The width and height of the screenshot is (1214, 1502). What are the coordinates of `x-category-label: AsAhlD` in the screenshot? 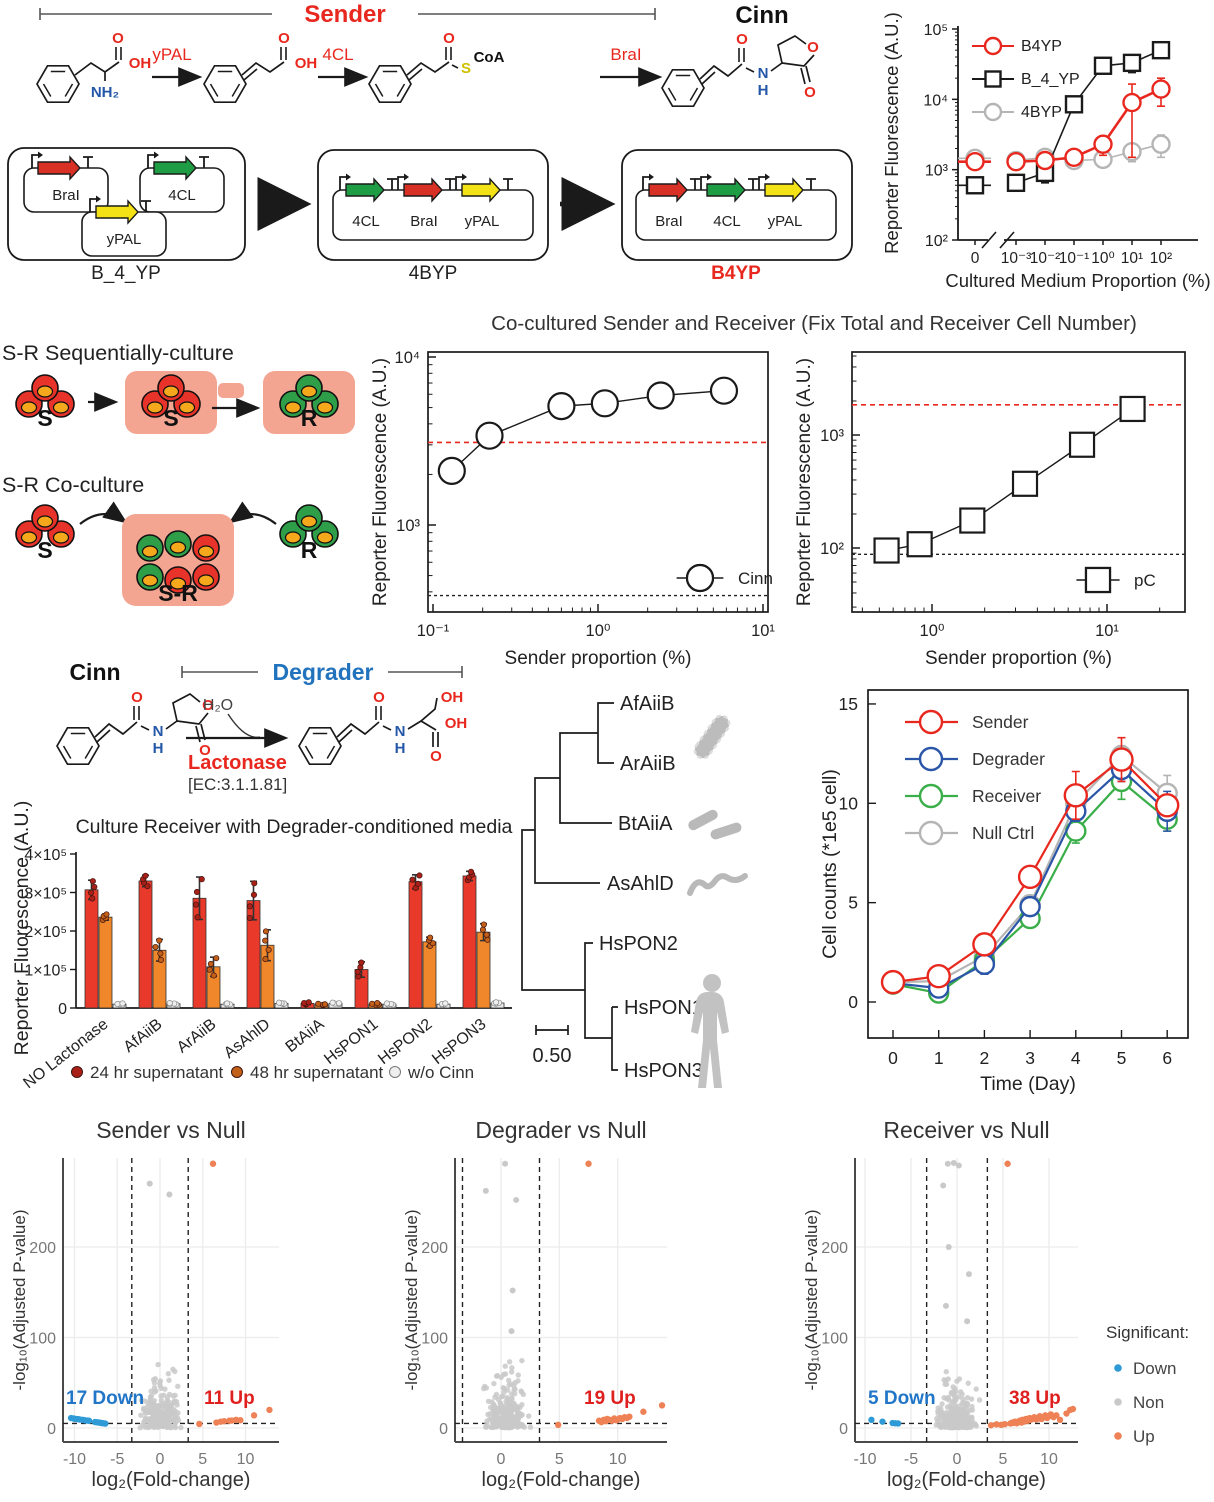 It's located at (247, 1039).